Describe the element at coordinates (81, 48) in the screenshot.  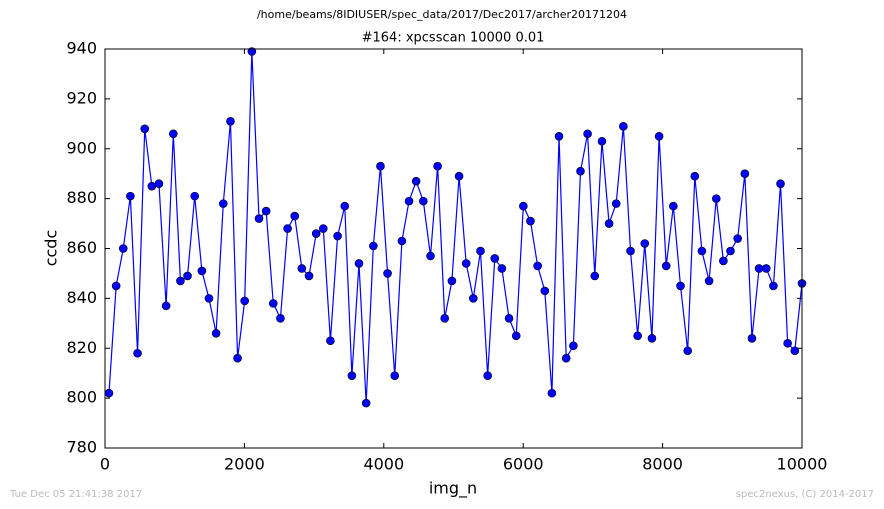
I see `y-tick-label: 940` at that location.